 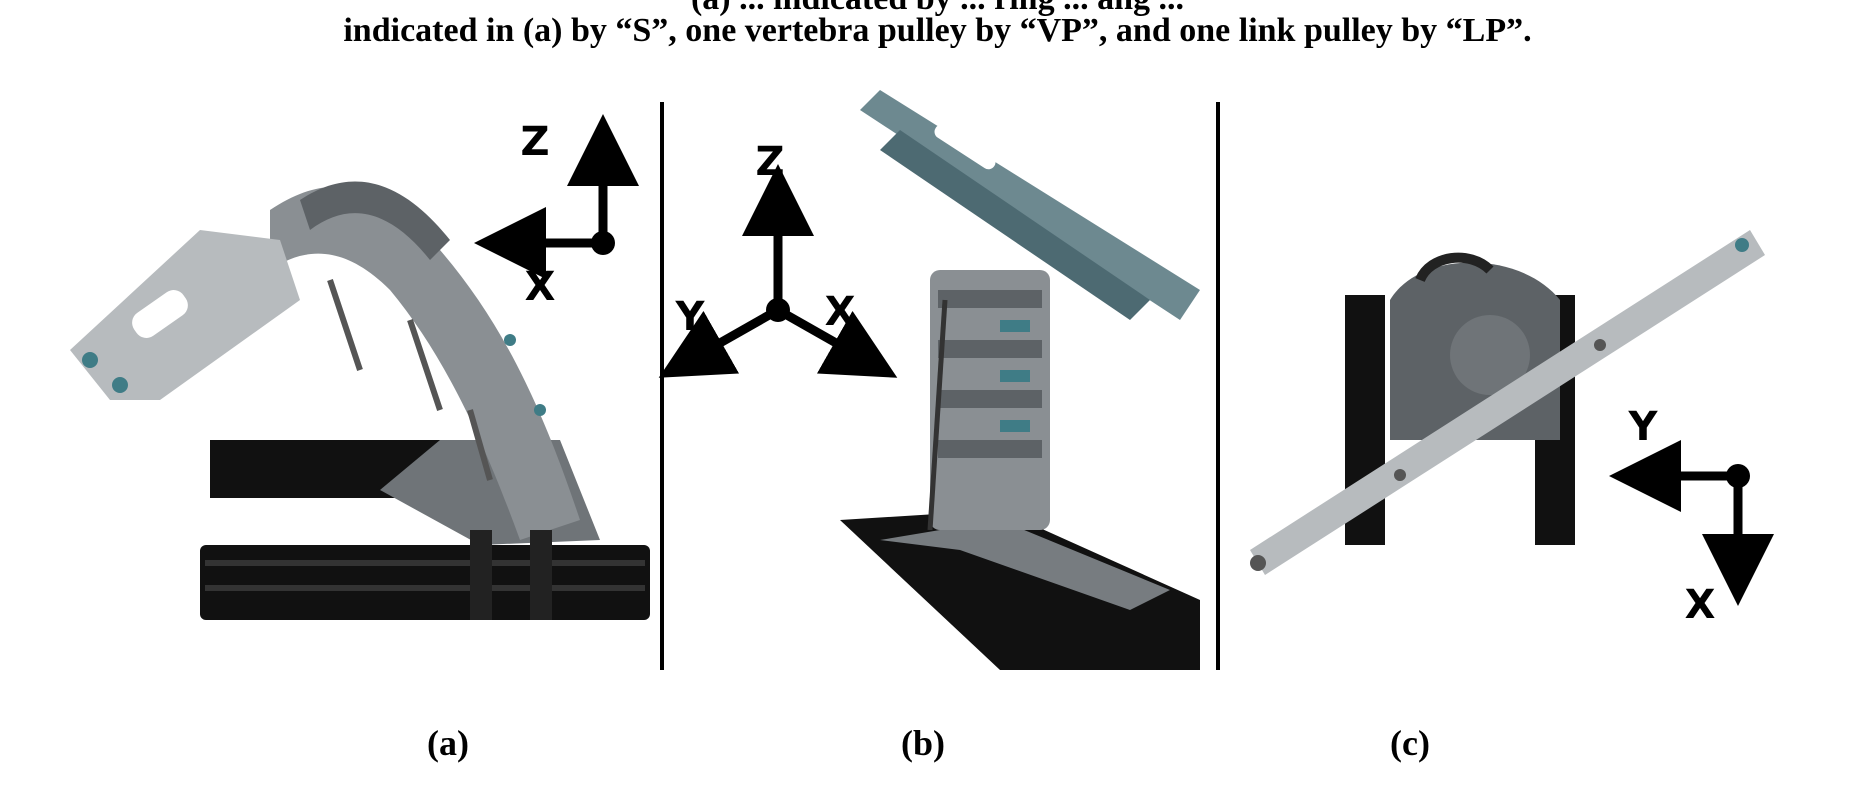 I want to click on panel-label-c: (c), so click(x=1410, y=743).